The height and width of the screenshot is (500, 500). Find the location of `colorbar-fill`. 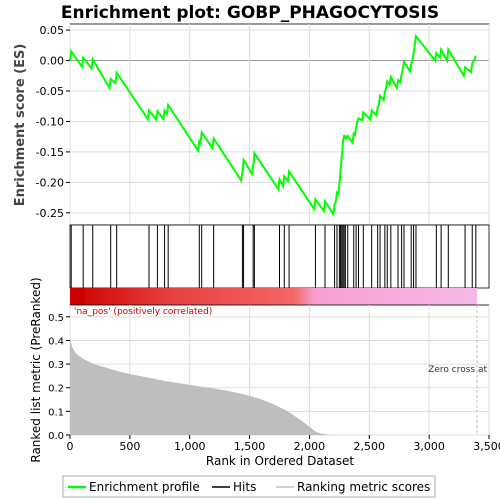

colorbar-fill is located at coordinates (274, 296).